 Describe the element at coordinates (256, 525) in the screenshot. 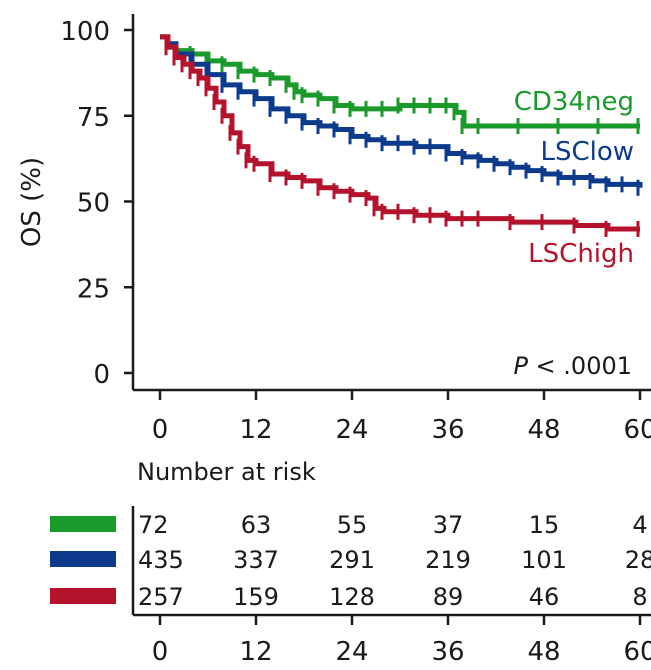

I see `risk-table-cell: 63` at that location.